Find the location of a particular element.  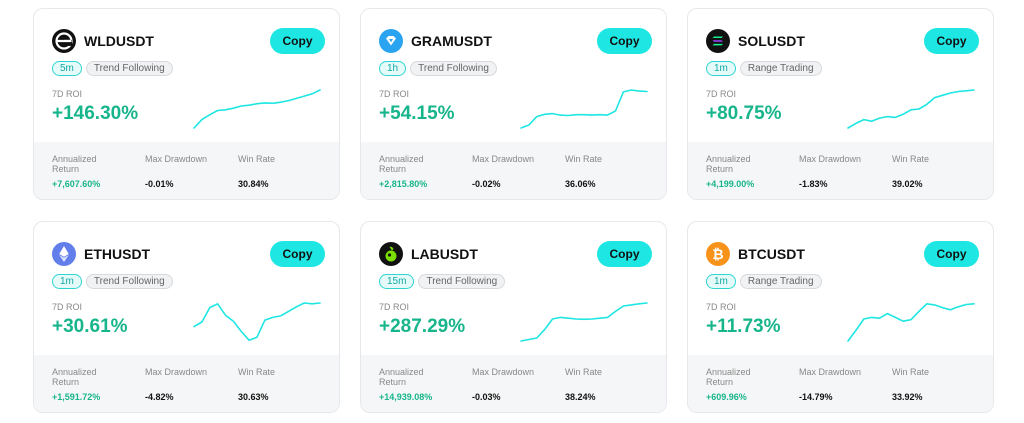

bitcoin-logo-icon: ₿ is located at coordinates (718, 254).